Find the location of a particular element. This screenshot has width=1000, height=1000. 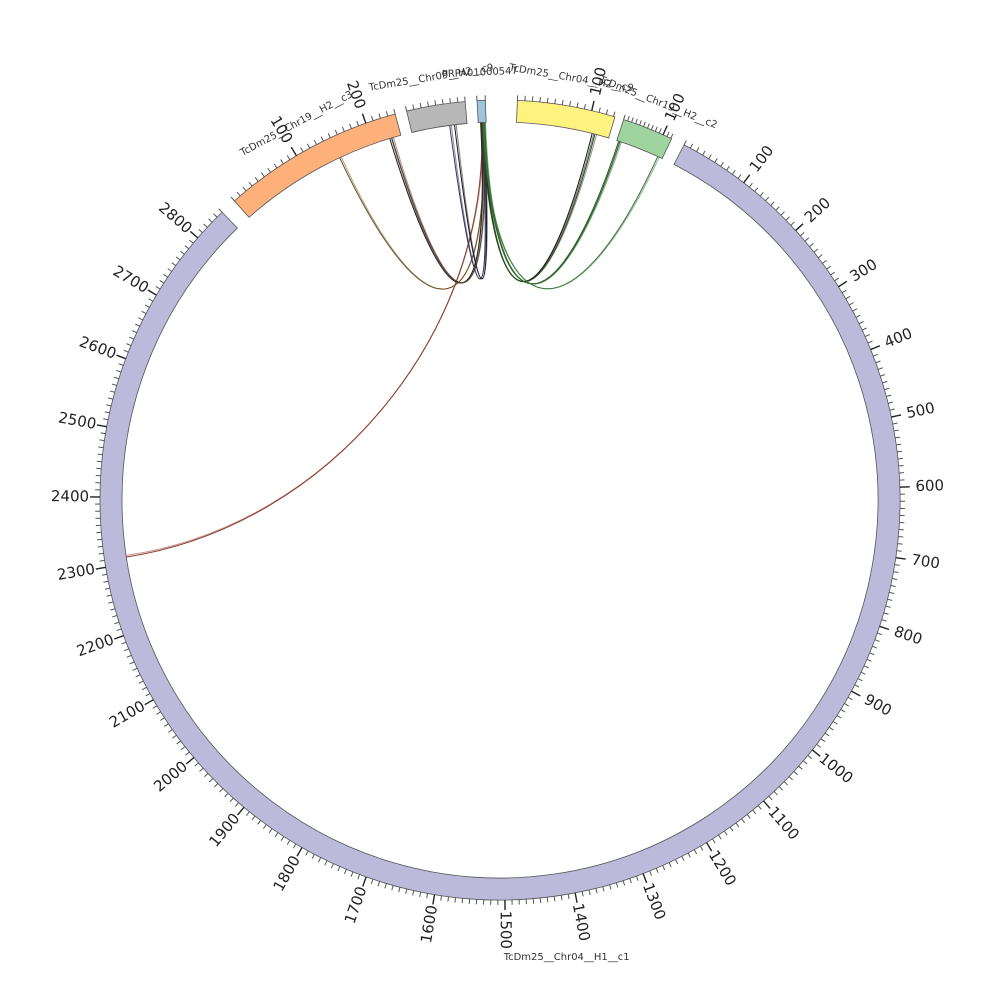

tick-c1-2050 is located at coordinates (170, 731).